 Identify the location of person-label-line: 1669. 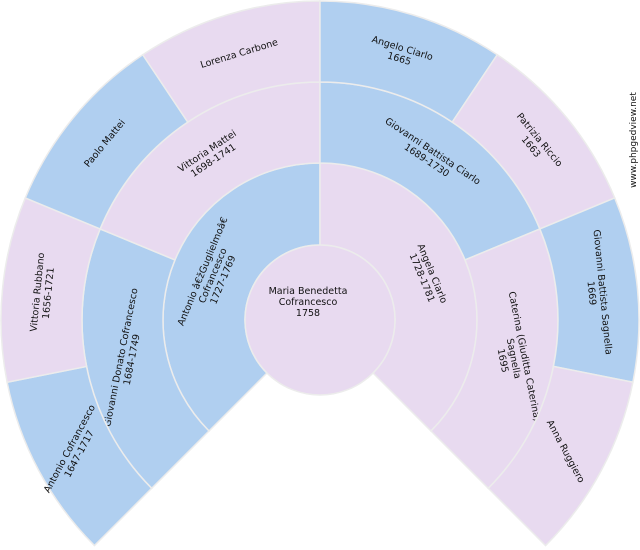
(591, 293).